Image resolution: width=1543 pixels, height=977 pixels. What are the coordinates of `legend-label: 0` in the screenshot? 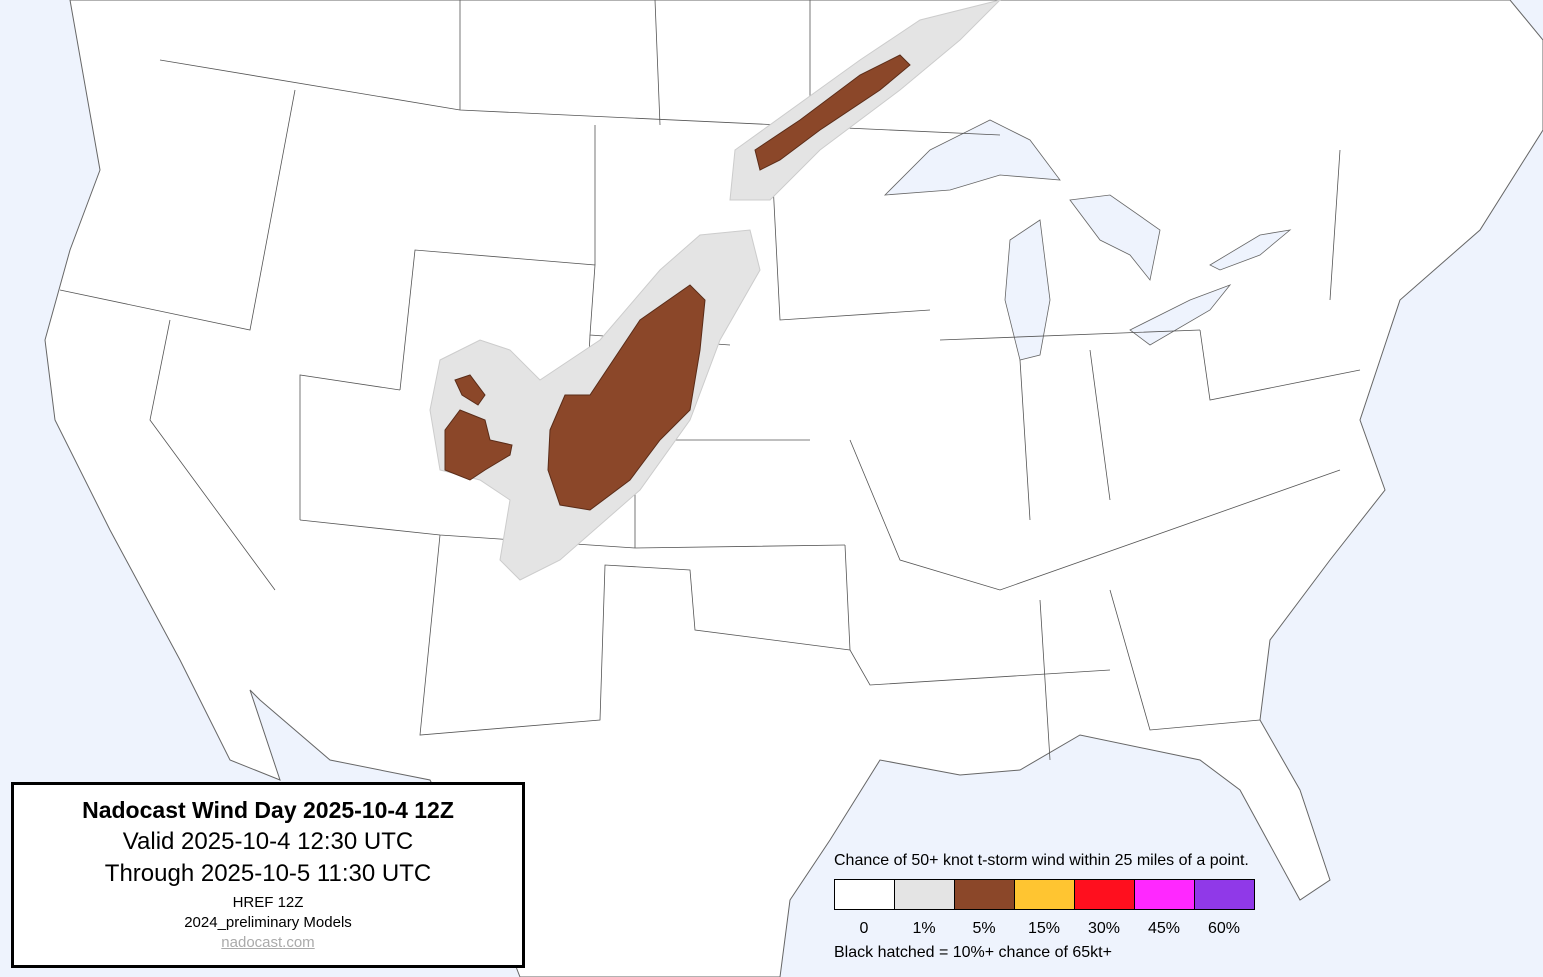 It's located at (864, 928).